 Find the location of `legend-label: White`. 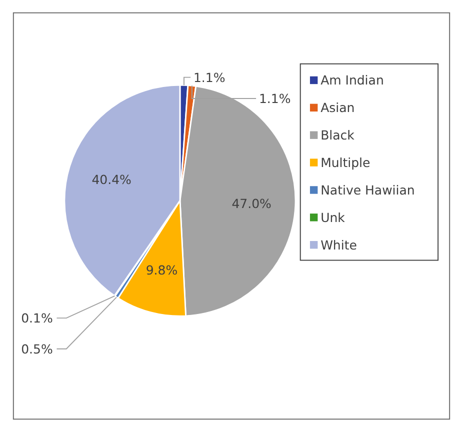

legend-label: White is located at coordinates (339, 244).